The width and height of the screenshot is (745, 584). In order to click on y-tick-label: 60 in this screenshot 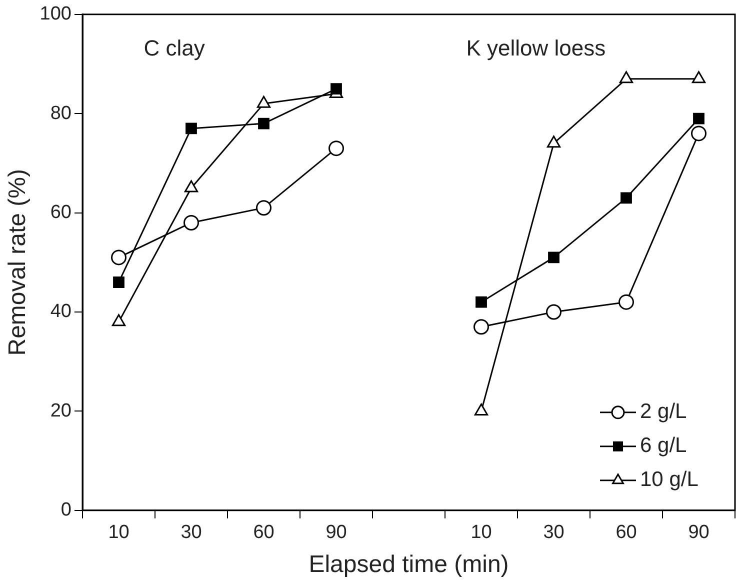, I will do `click(61, 213)`.